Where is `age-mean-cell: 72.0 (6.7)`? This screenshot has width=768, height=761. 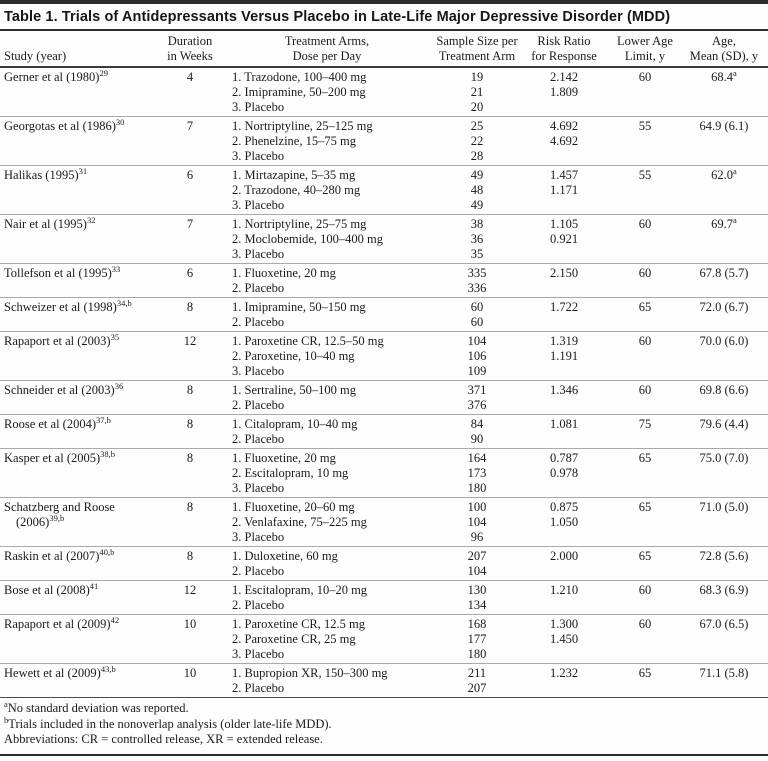 age-mean-cell: 72.0 (6.7) is located at coordinates (724, 314).